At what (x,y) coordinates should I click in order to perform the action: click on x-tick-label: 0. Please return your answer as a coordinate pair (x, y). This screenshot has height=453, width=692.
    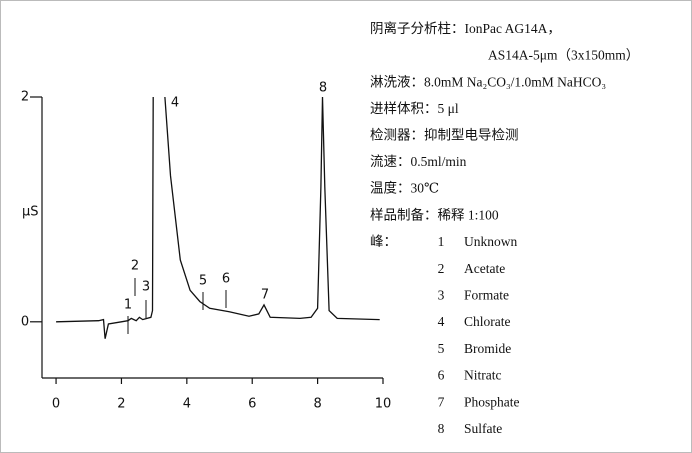
    Looking at the image, I should click on (56, 404).